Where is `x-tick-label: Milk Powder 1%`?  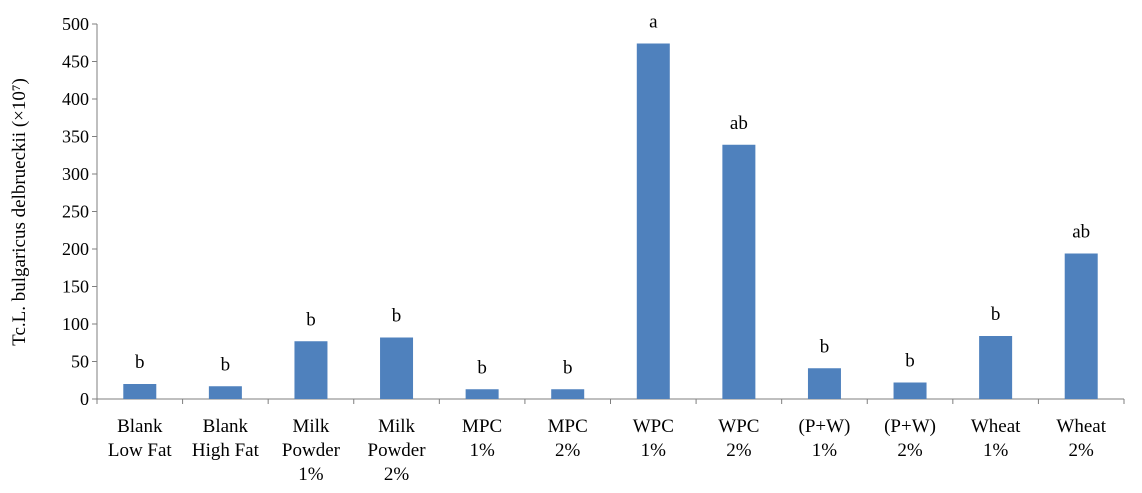
x-tick-label: Milk Powder 1% is located at coordinates (311, 450).